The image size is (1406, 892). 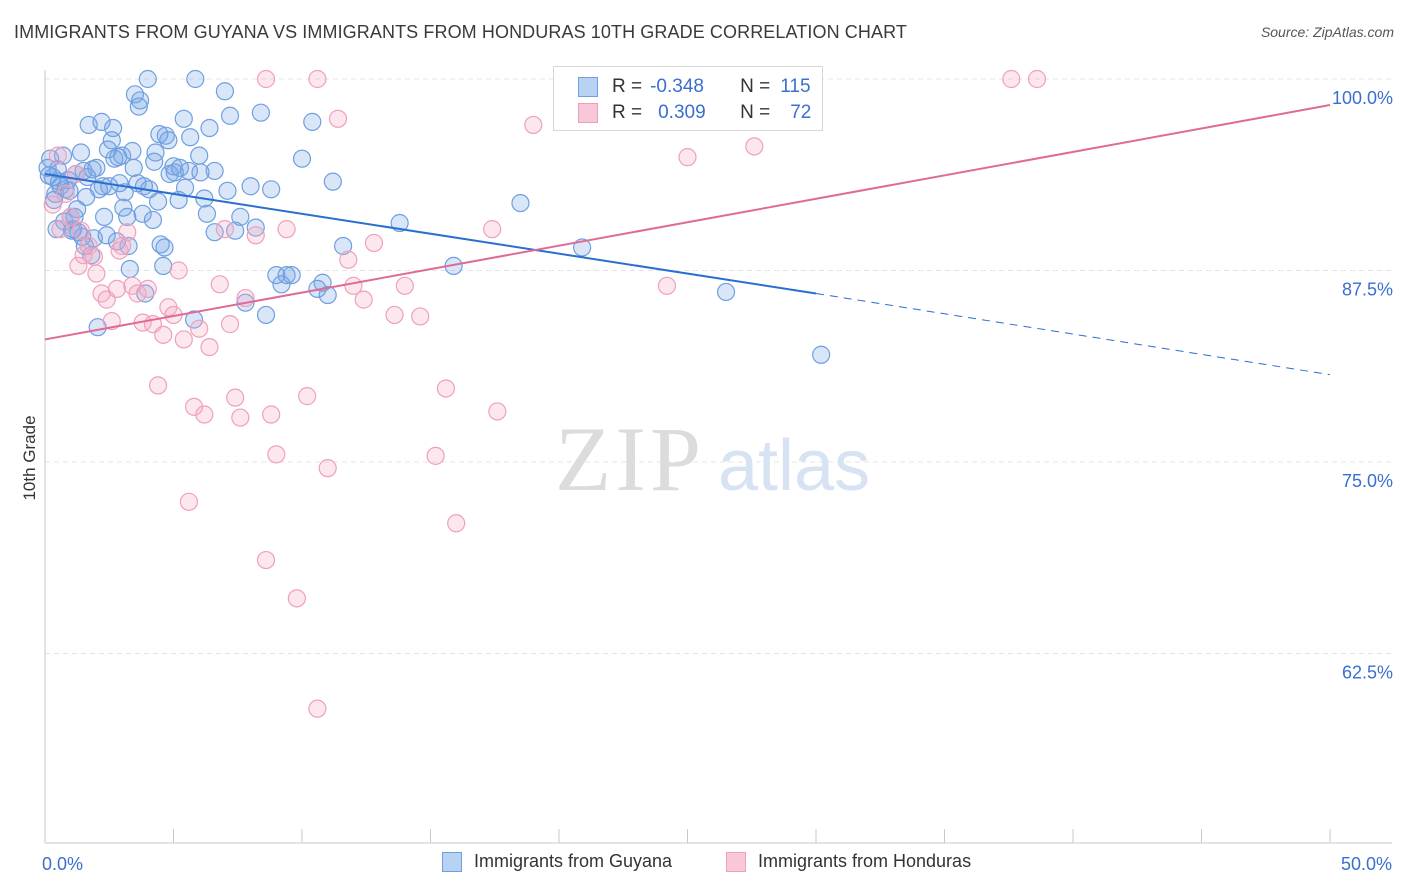 I want to click on bottom-legend-label-guyana: Immigrants from Guyana, so click(x=573, y=861).